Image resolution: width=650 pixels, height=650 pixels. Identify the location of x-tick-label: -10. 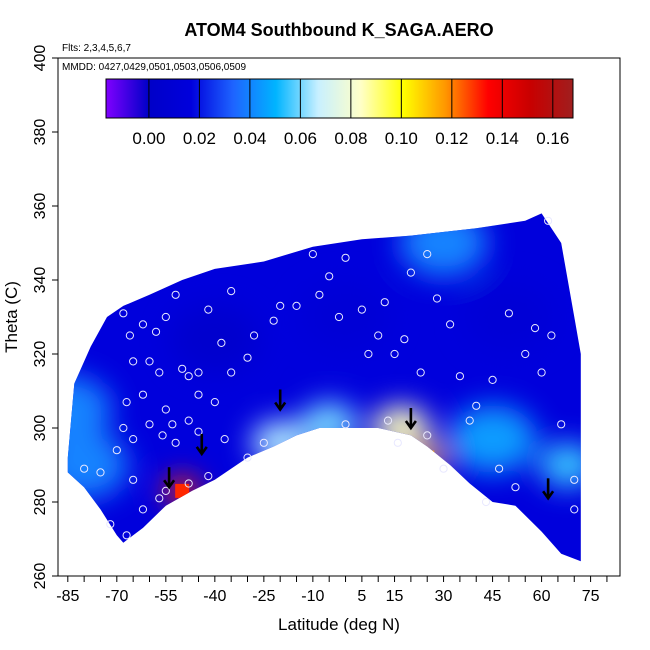
(312, 596).